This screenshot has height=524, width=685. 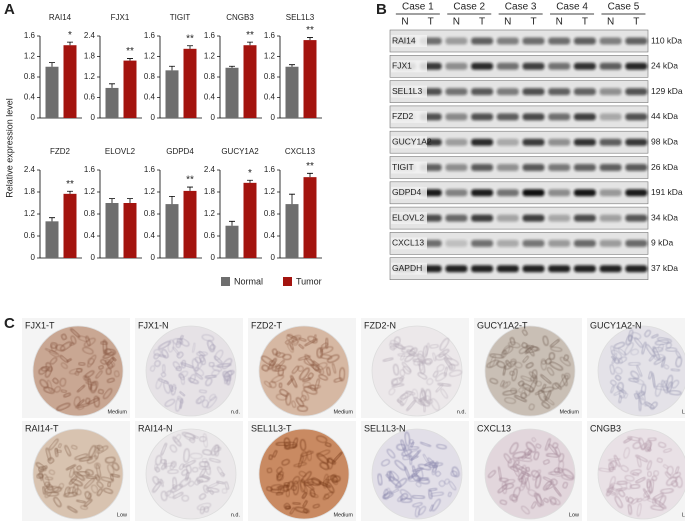 I want to click on y-tick-label: 1.6, so click(x=270, y=169).